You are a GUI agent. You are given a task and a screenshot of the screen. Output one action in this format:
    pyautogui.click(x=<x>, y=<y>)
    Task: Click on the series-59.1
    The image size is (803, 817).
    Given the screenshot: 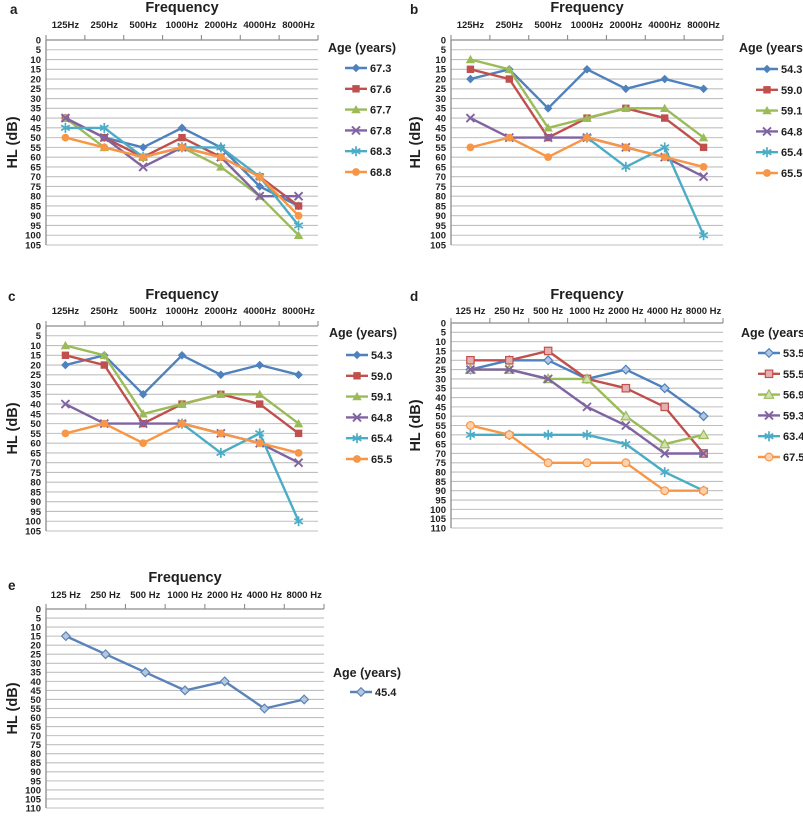 What is the action you would take?
    pyautogui.click(x=587, y=98)
    